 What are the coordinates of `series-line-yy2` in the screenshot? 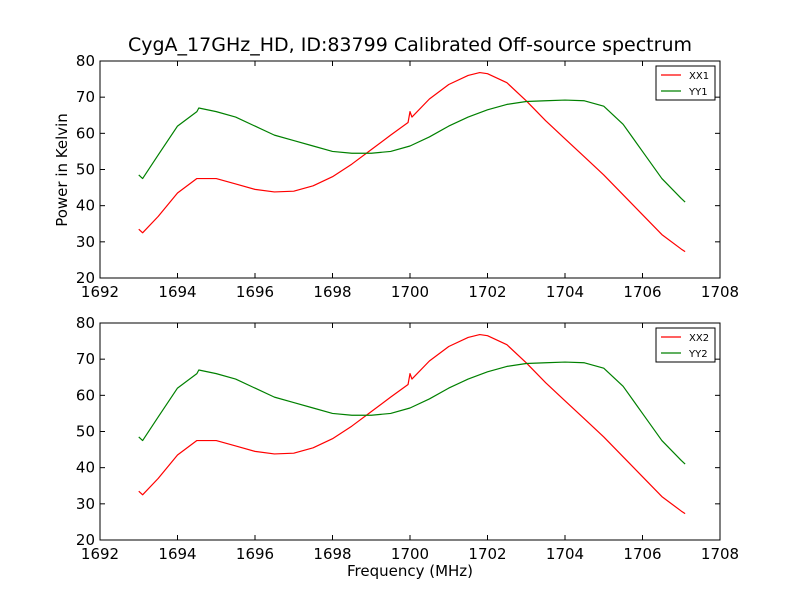 It's located at (412, 413).